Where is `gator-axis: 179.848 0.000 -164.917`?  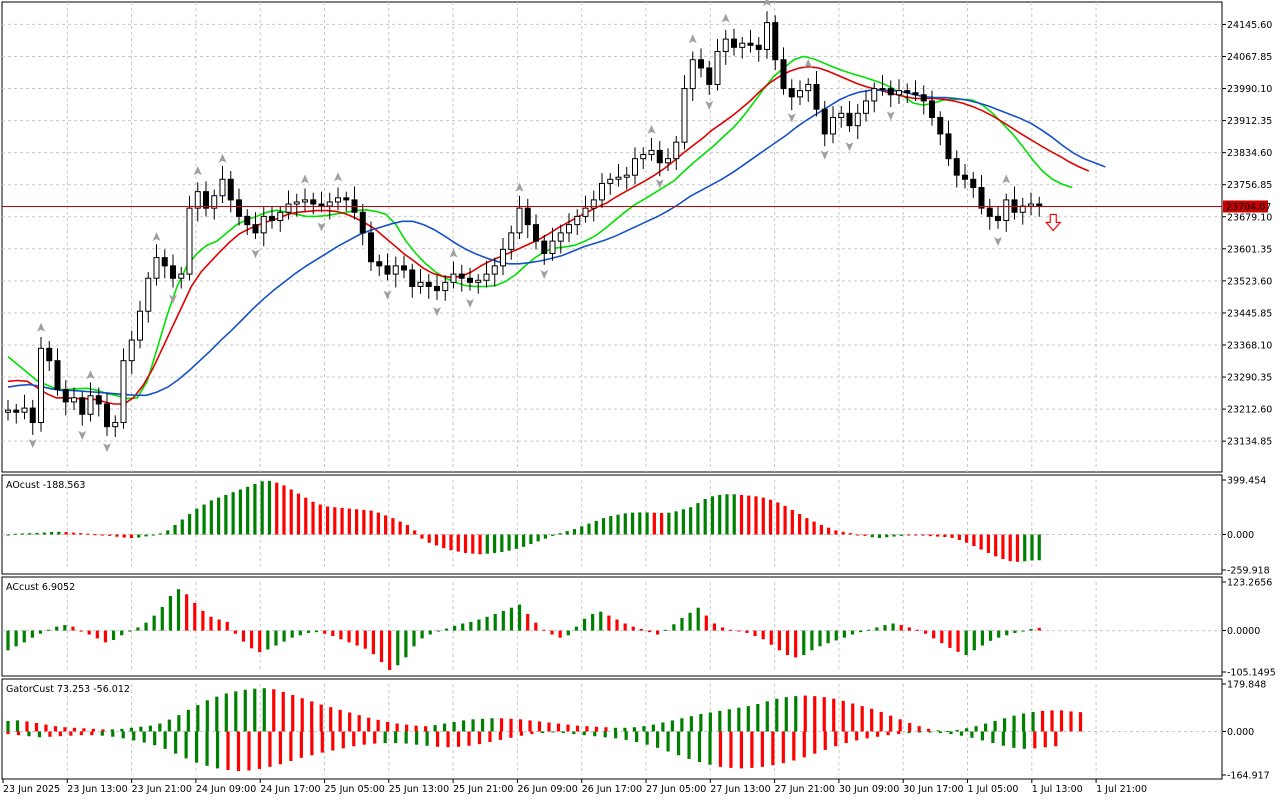
gator-axis: 179.848 0.000 -164.917 is located at coordinates (1246, 731).